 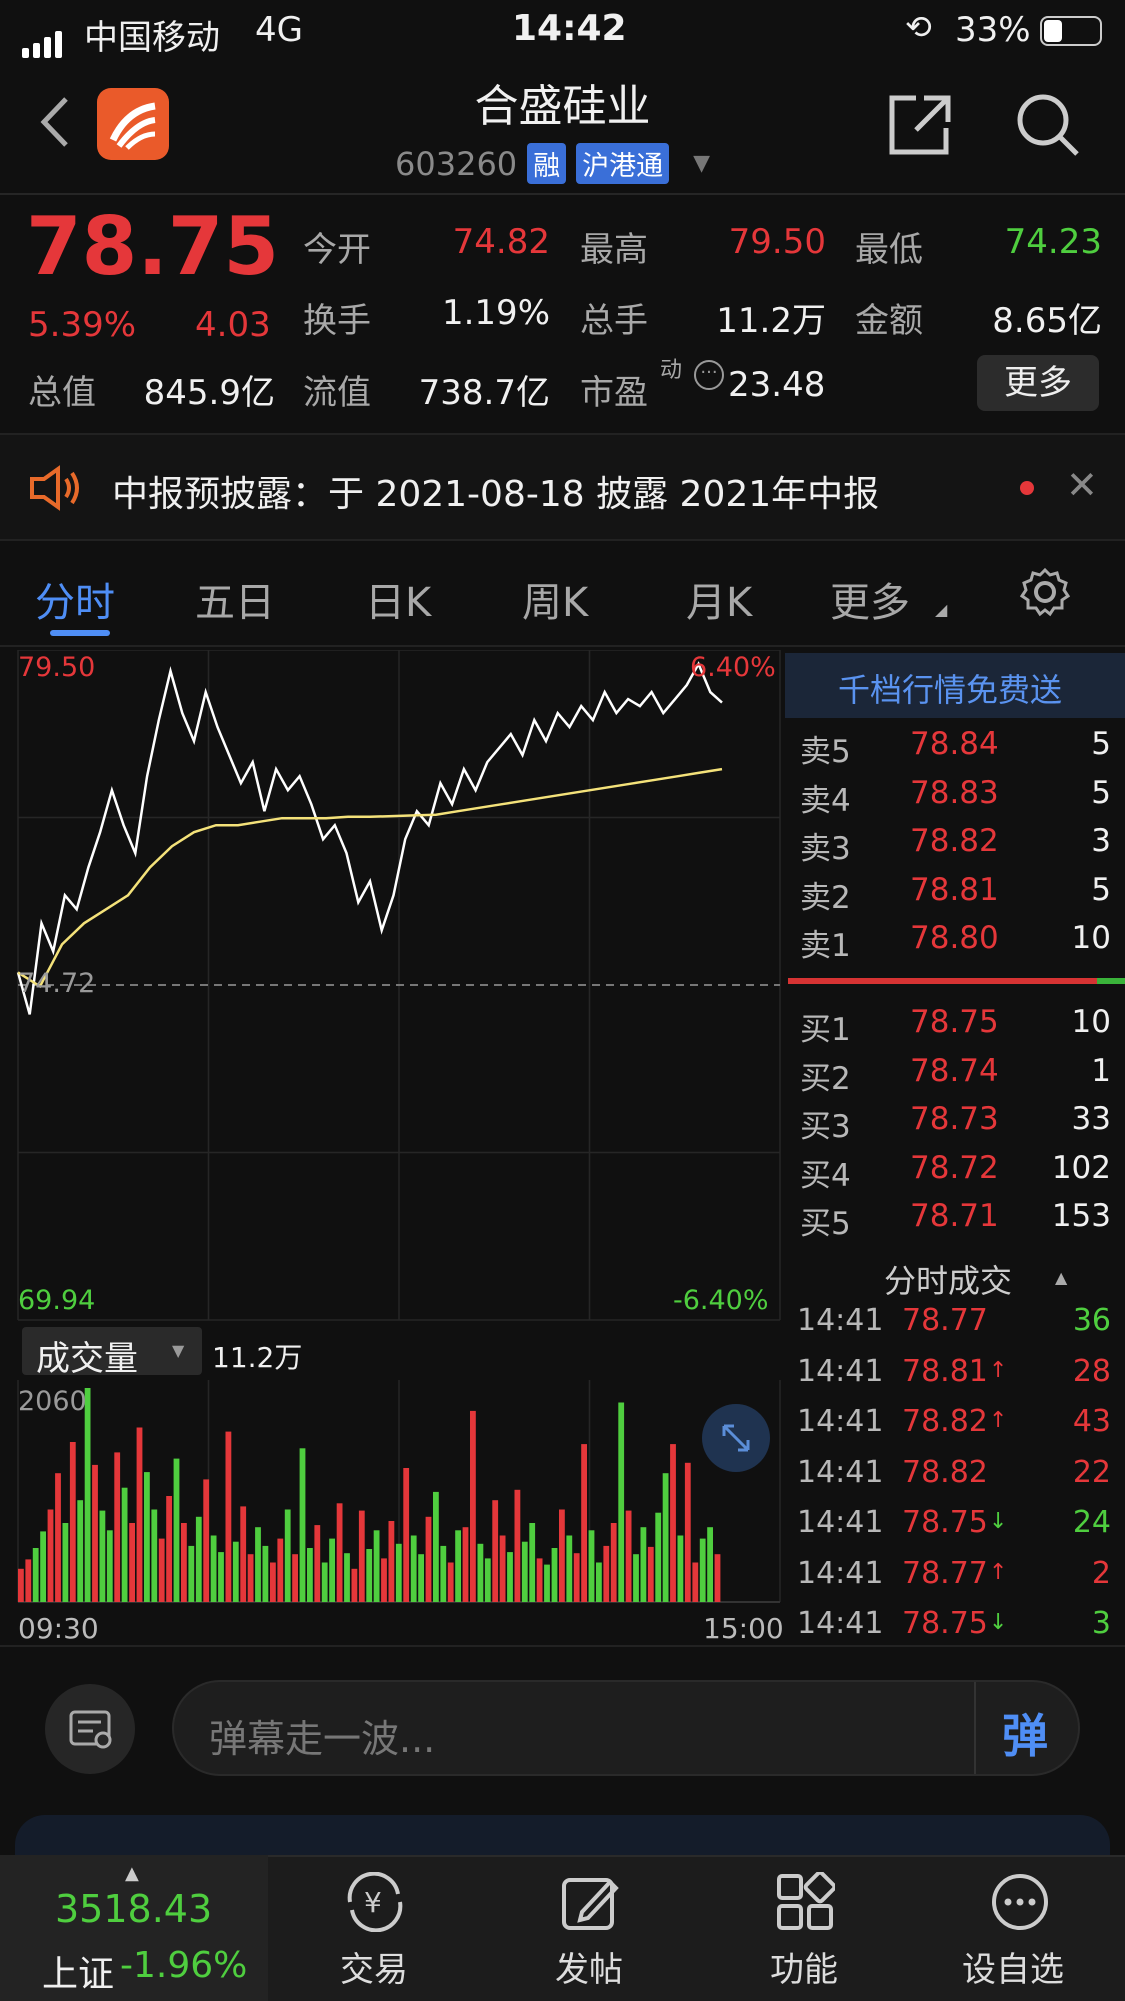 I want to click on y-axis-top-pct: 6.40%, so click(x=733, y=667).